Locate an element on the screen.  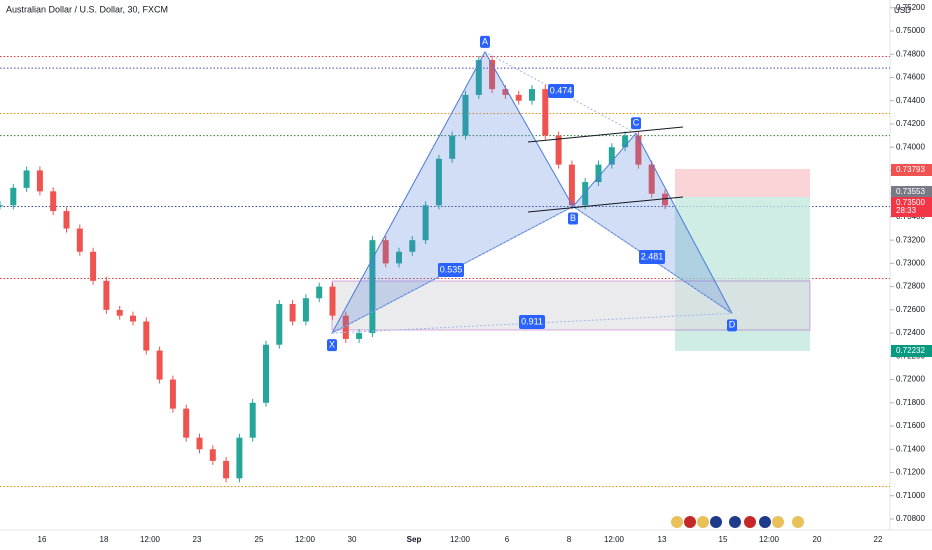
ratio-label: 0.535 is located at coordinates (451, 269).